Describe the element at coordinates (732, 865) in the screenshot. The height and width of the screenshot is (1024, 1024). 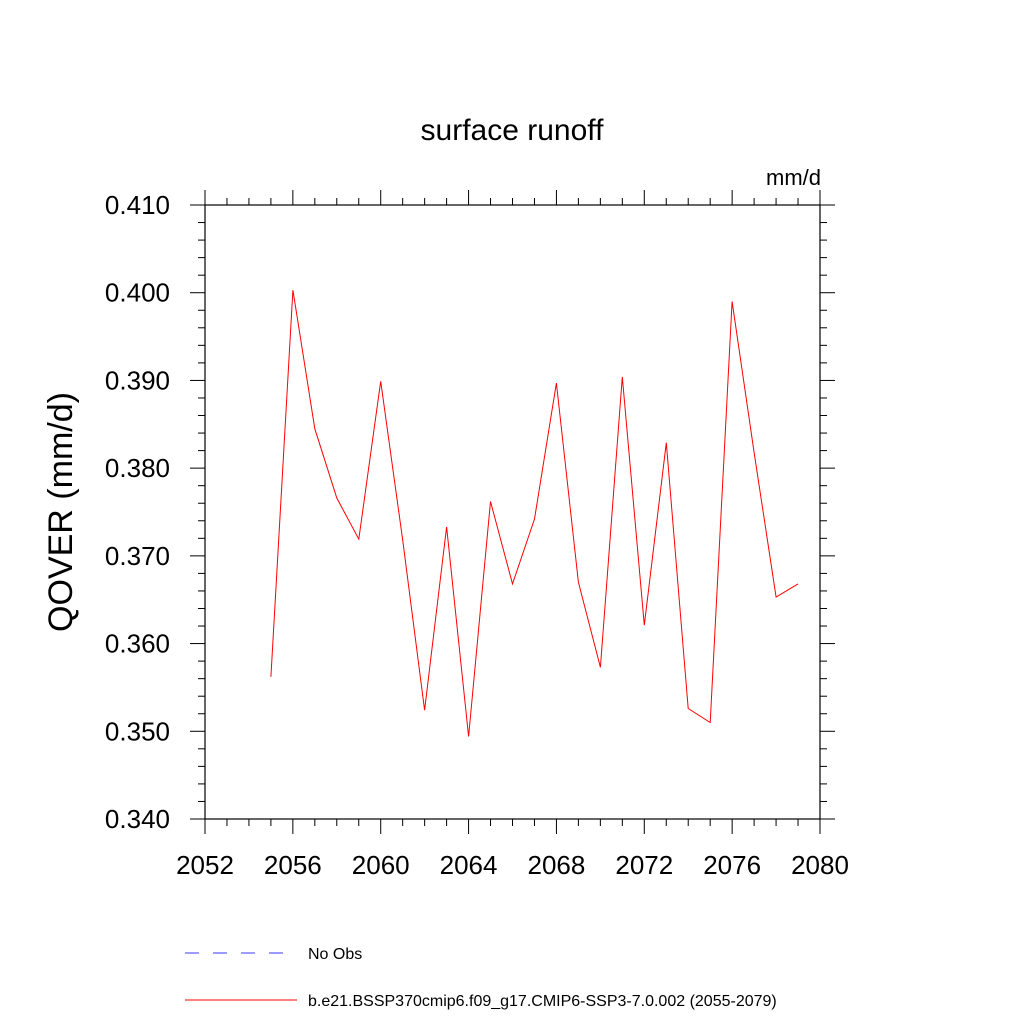
I see `x-tick-label: 2076` at that location.